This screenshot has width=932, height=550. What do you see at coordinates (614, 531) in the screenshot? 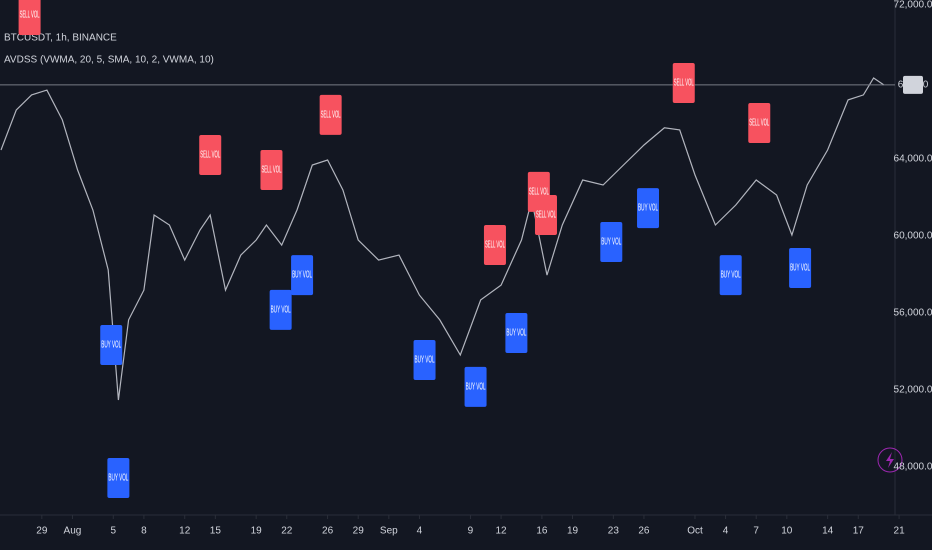
I see `x-tick-label: 23` at bounding box center [614, 531].